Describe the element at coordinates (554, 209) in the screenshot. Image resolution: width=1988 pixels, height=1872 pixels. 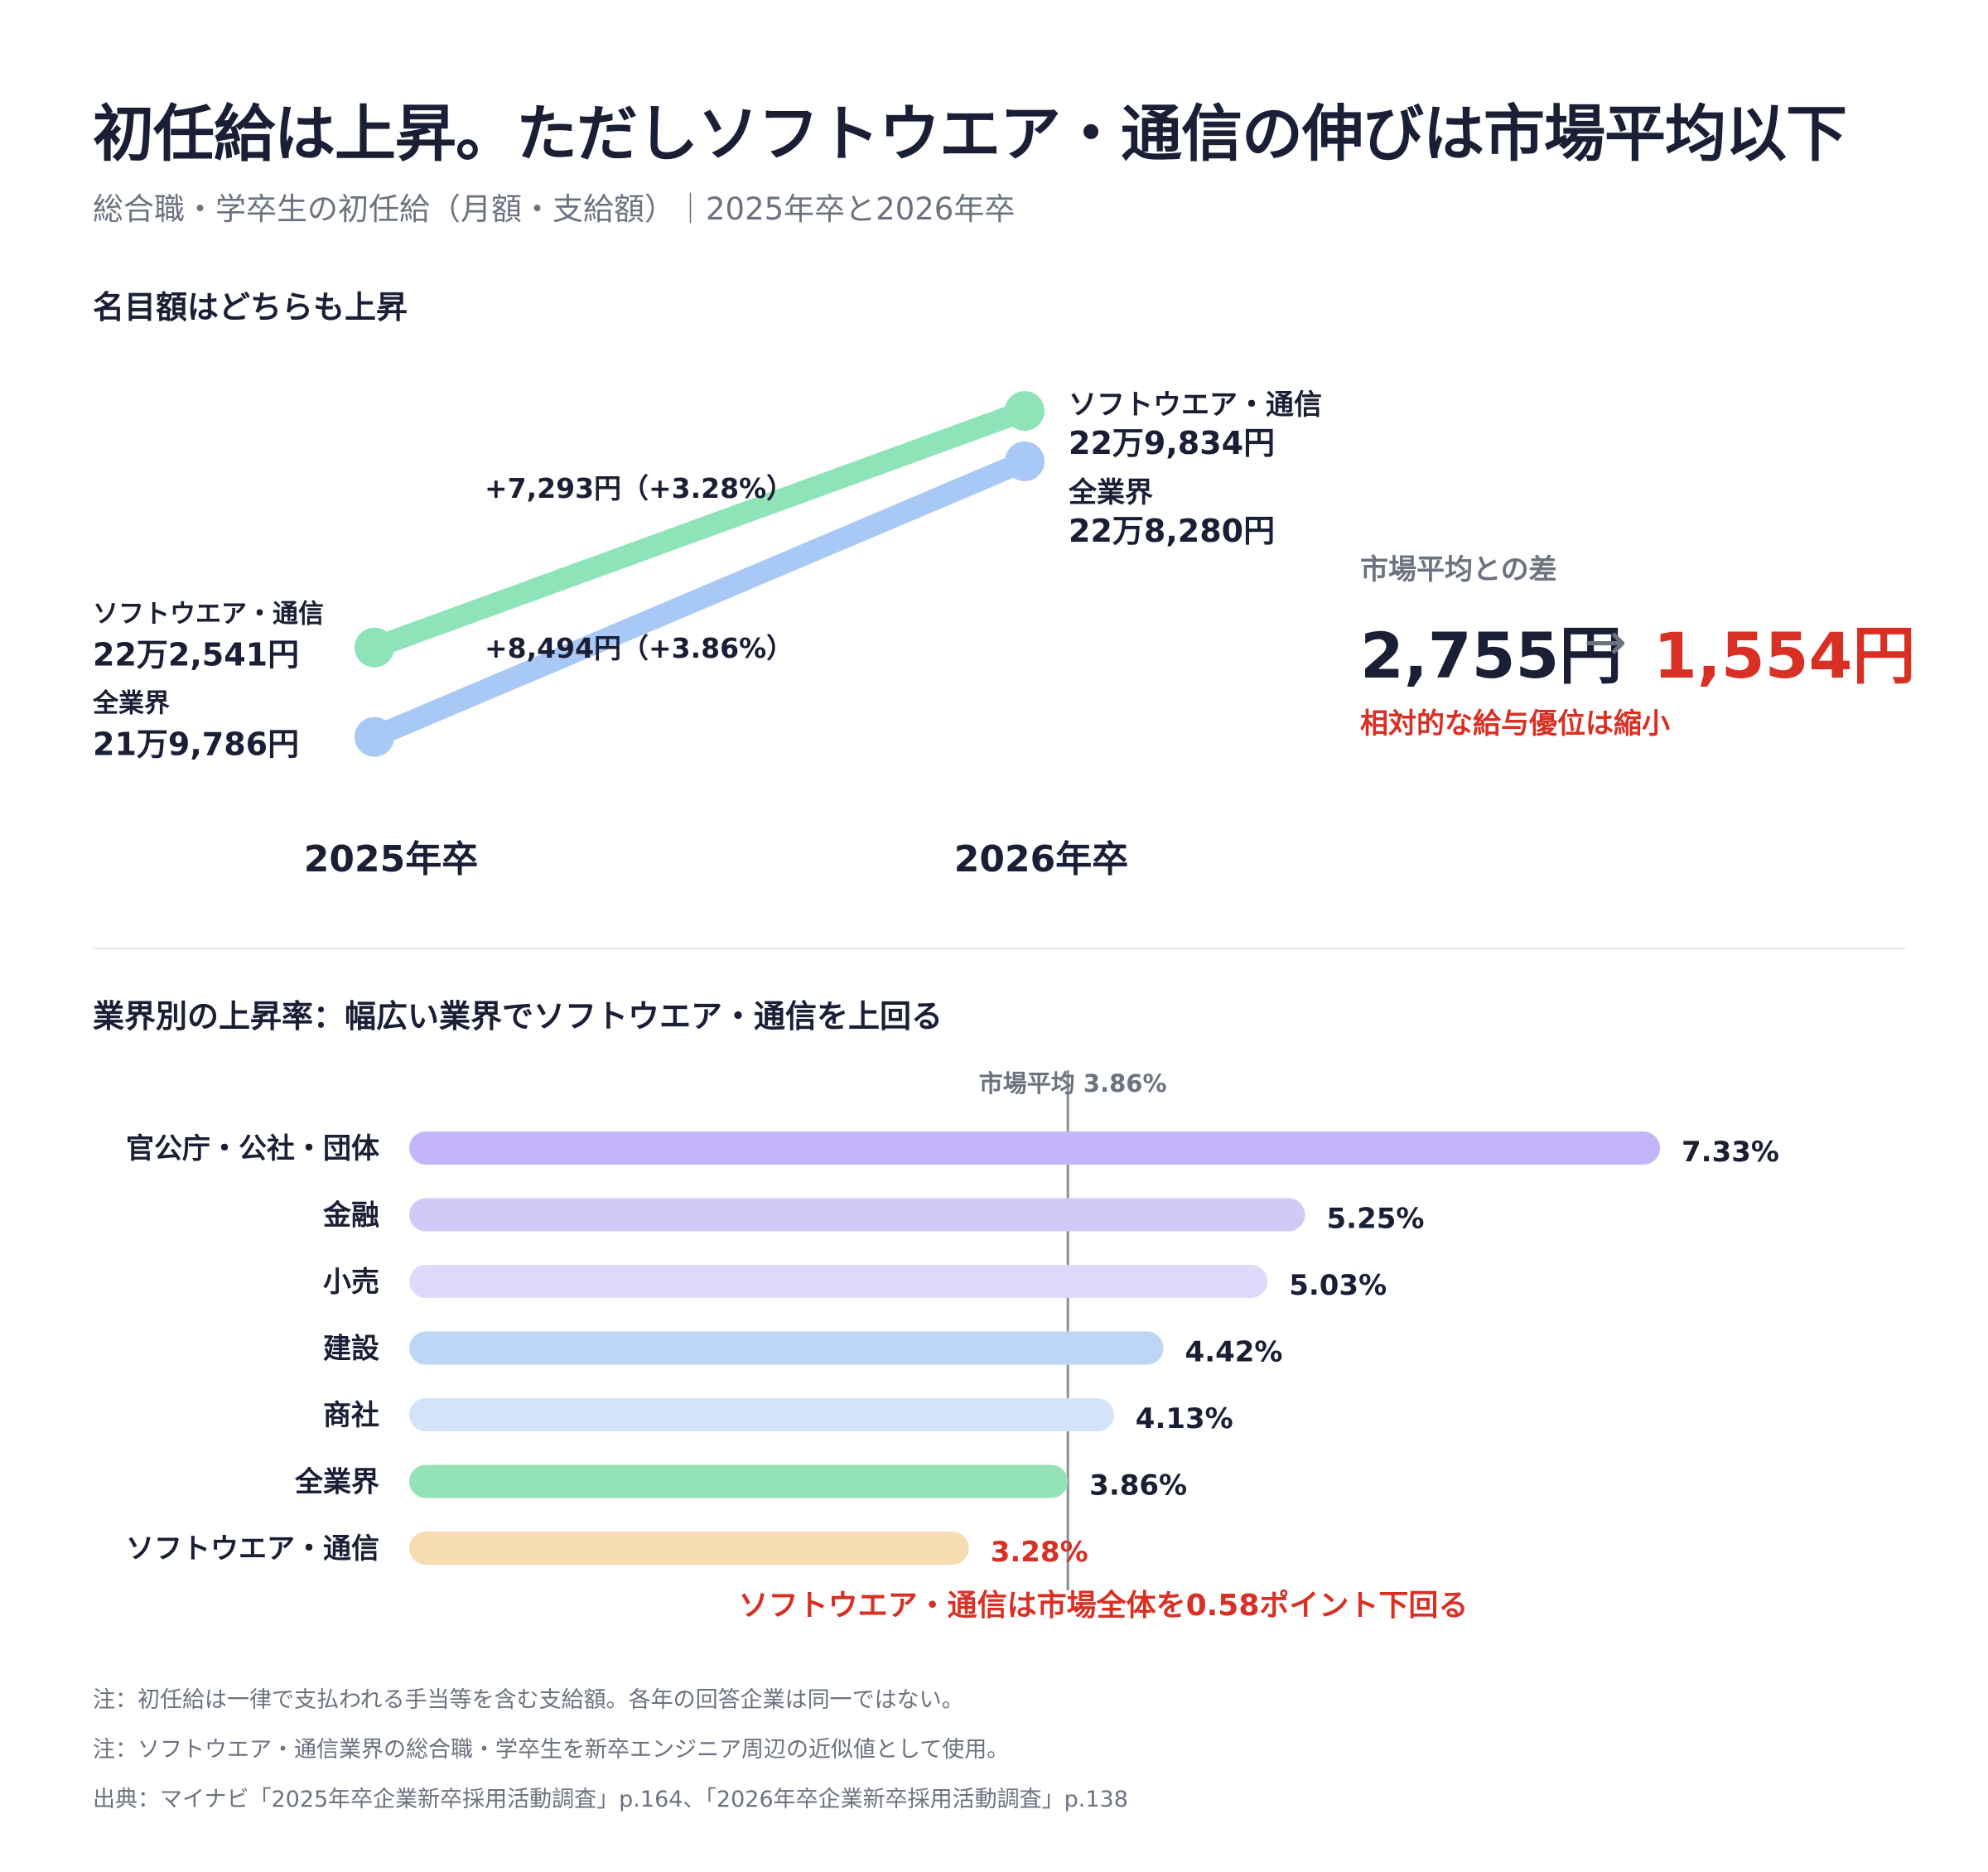
I see `page-subtitle: 総合職・学卒生の初任給（月額・支給額）｜2025年卒と2026年卒` at that location.